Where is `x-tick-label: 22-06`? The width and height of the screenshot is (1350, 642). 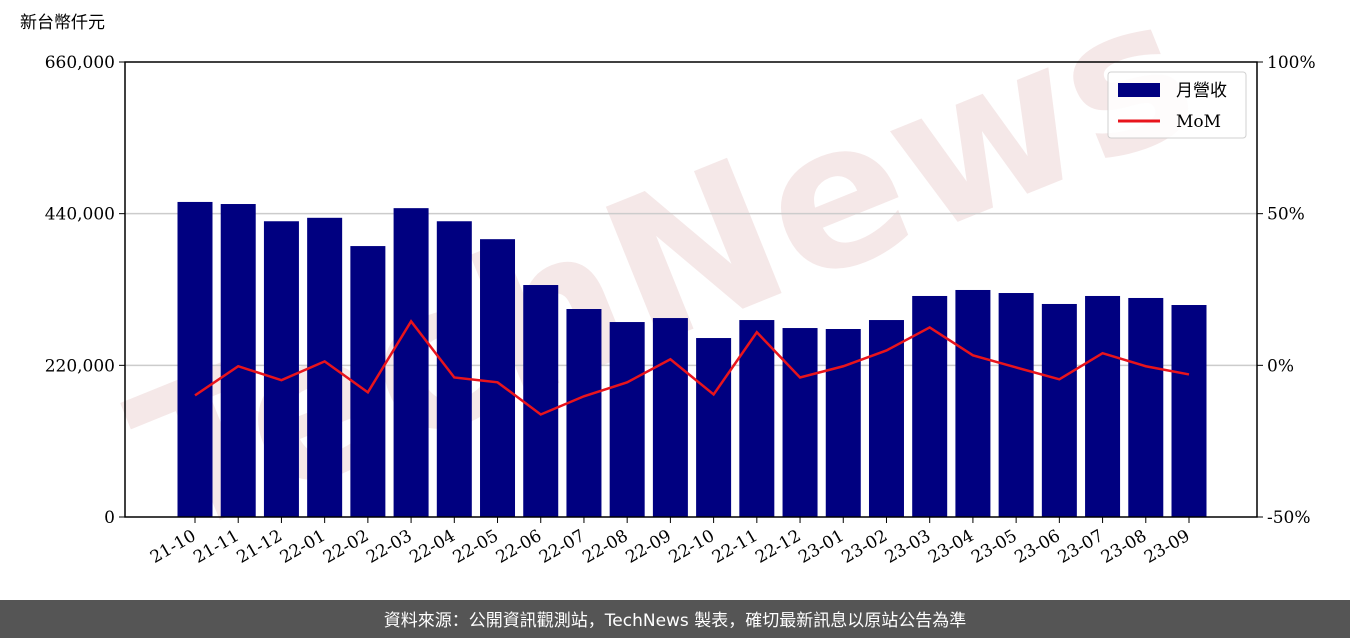
x-tick-label: 22-06 is located at coordinates (519, 547).